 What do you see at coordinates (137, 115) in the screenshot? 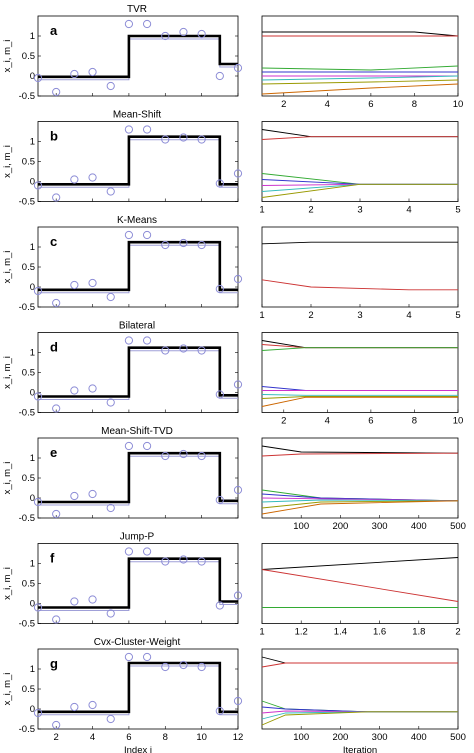
I see `panel-title-b: Mean-Shift` at bounding box center [137, 115].